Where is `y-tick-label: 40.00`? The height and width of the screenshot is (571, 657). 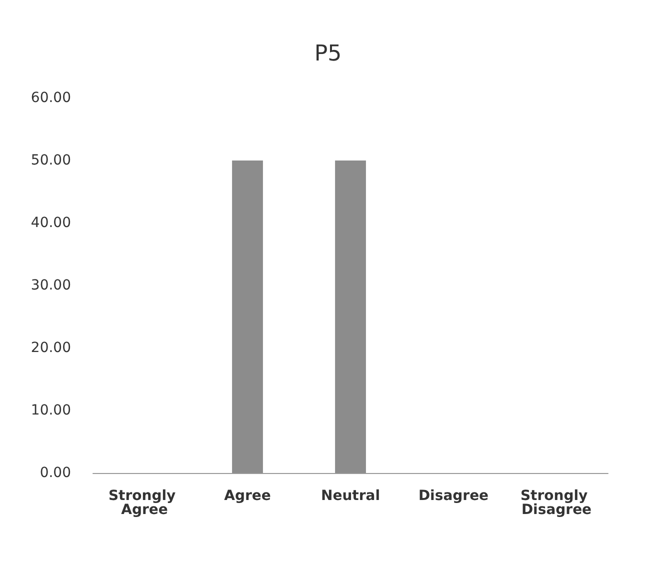 y-tick-label: 40.00 is located at coordinates (50, 223).